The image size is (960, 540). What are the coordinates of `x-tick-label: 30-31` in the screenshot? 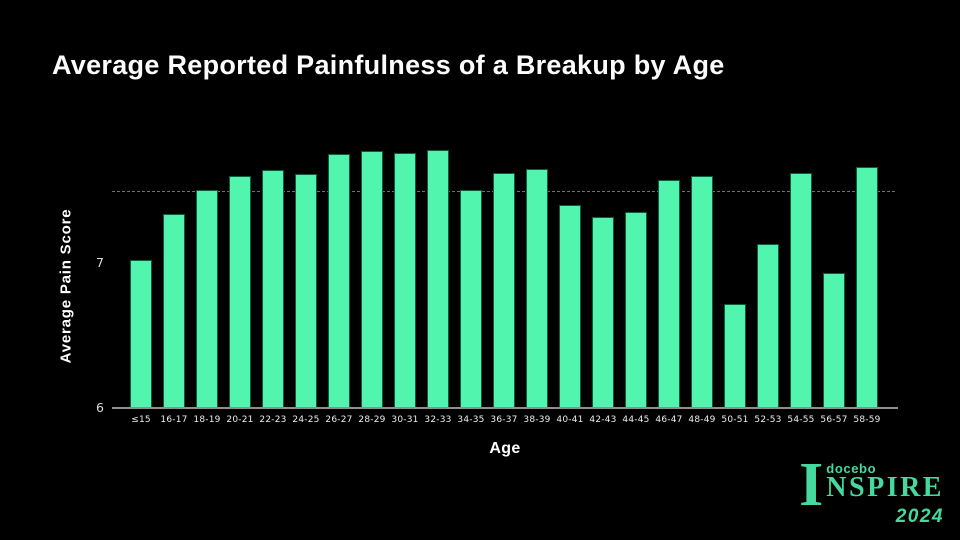 It's located at (405, 420).